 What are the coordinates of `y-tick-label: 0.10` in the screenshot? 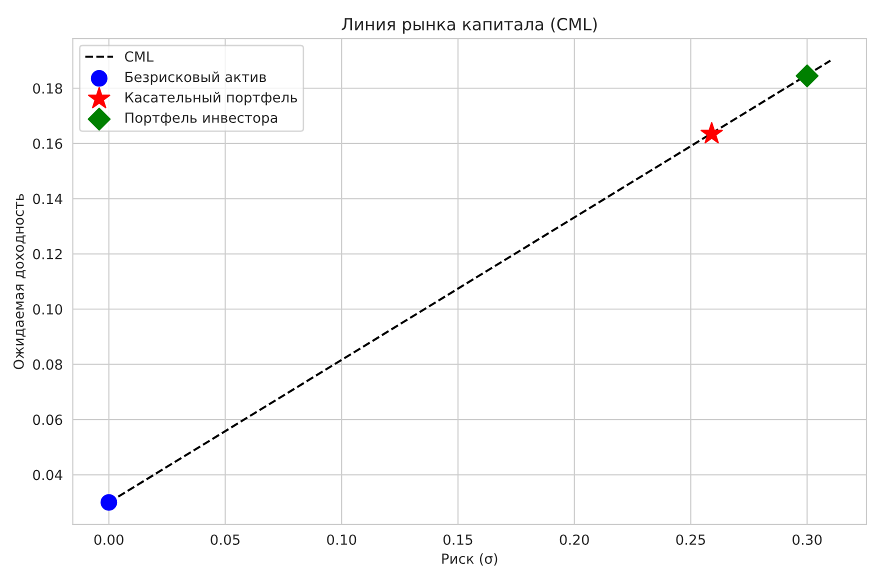 It's located at (47, 309).